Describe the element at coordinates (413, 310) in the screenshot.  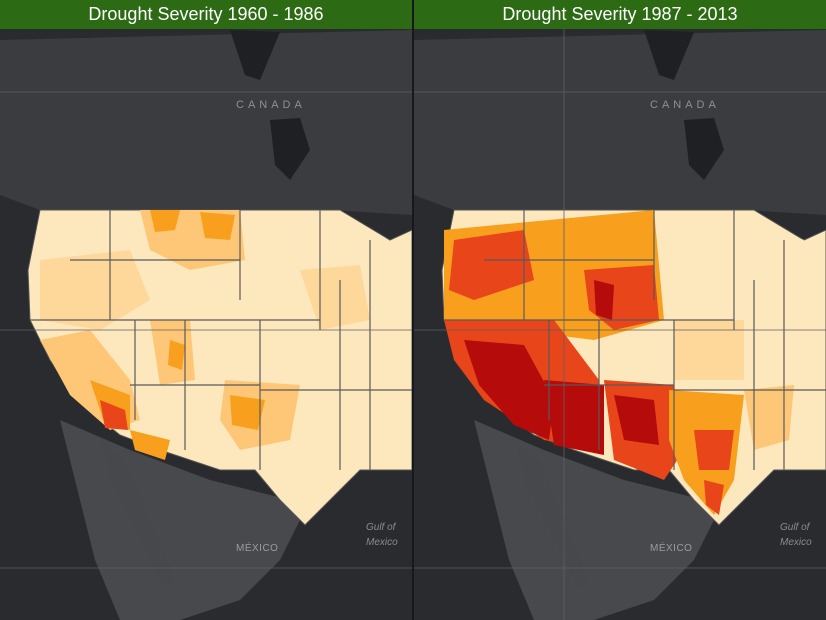
I see `panel-divider` at that location.